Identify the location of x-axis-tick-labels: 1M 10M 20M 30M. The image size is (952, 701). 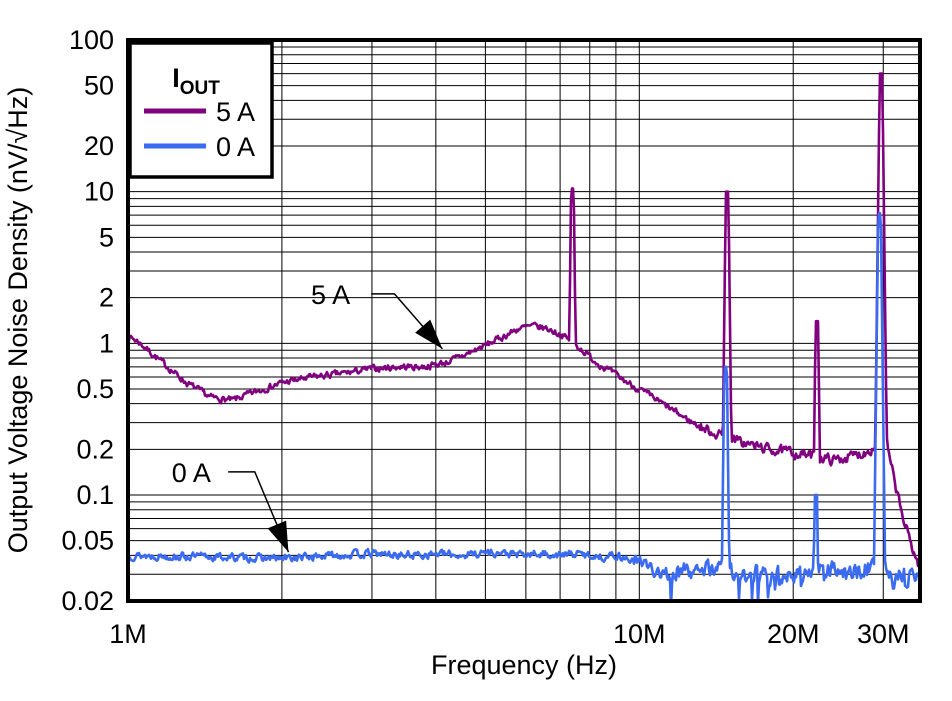
(509, 634).